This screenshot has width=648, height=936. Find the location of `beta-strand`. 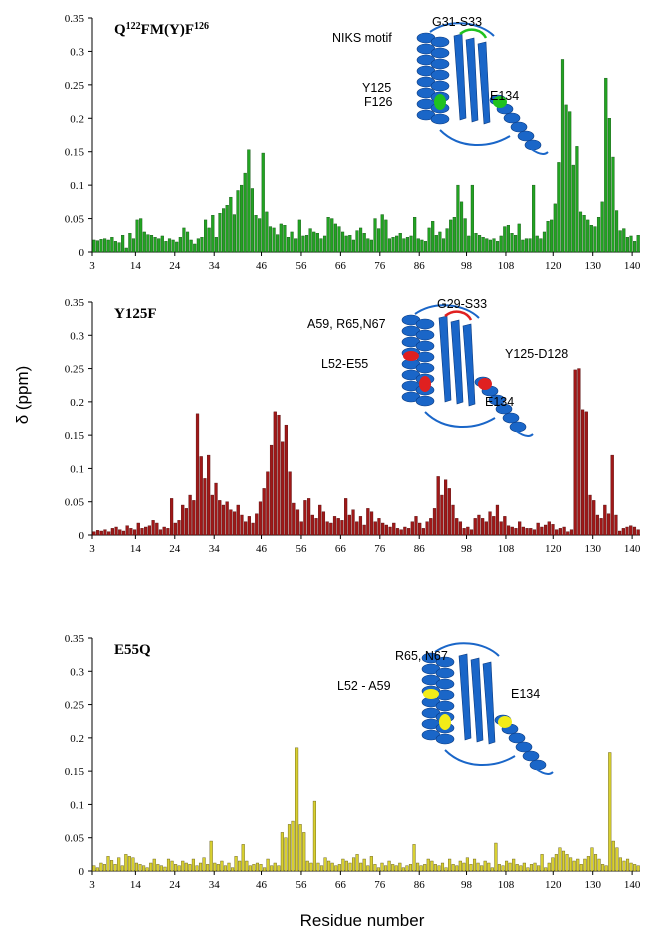

beta-strand is located at coordinates (465, 697).